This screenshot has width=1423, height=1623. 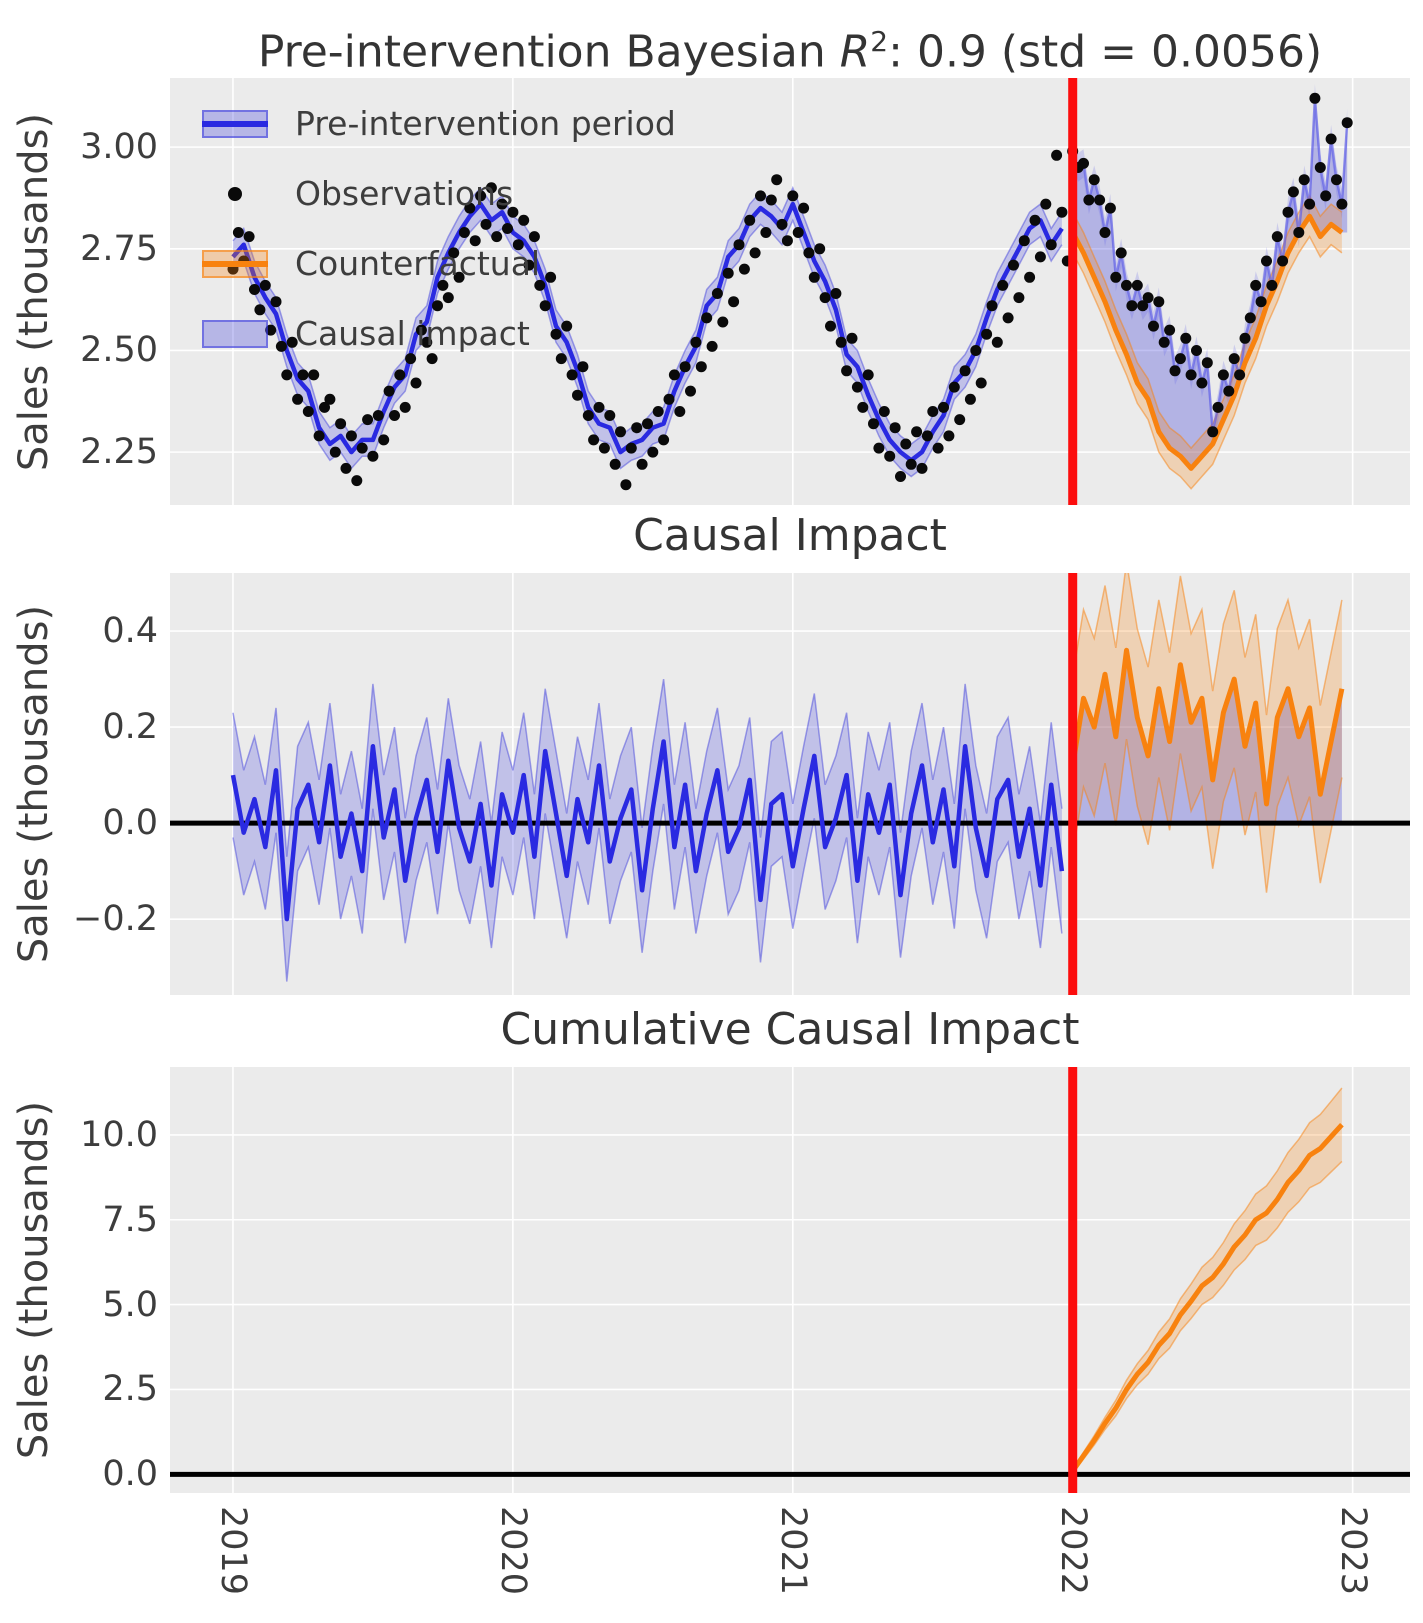 I want to click on impact-post-line, so click(x=1207, y=727).